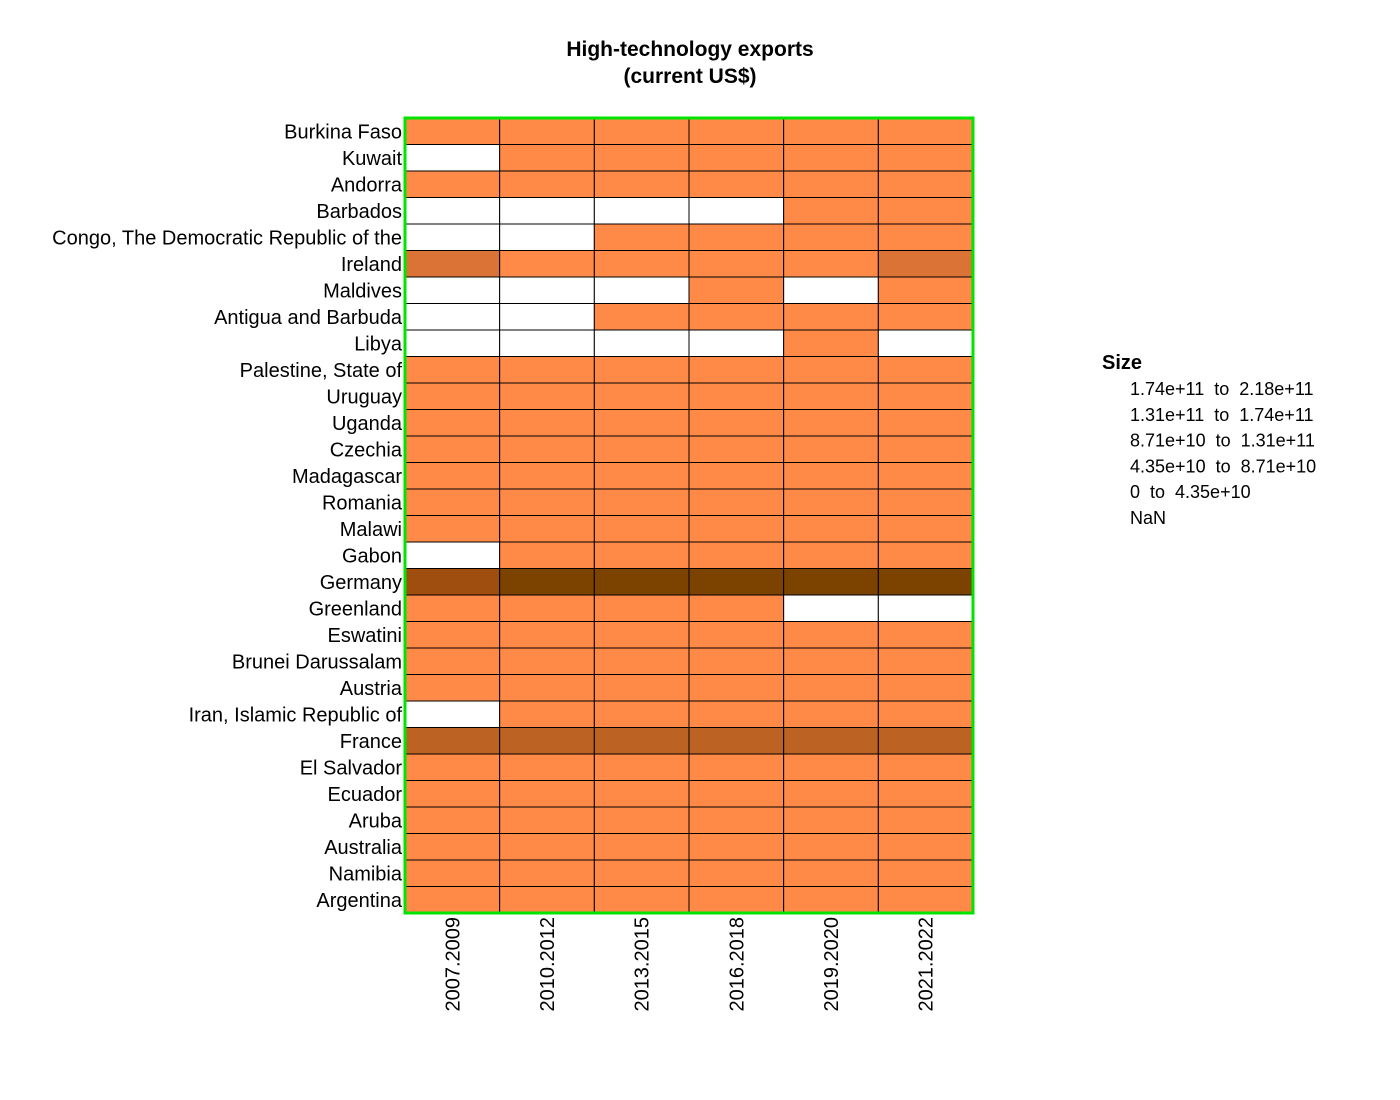 This screenshot has height=1100, width=1400. What do you see at coordinates (367, 185) in the screenshot?
I see `row-label: Andorra` at bounding box center [367, 185].